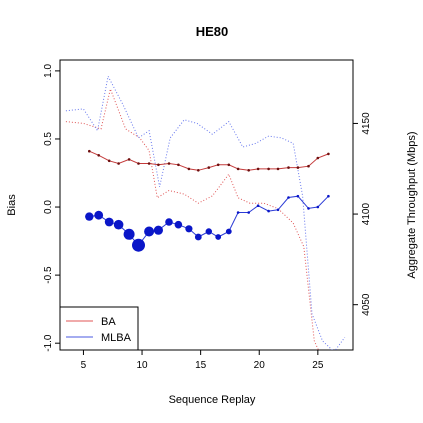 This screenshot has height=423, width=423. Describe the element at coordinates (318, 365) in the screenshot. I see `x-tick-label: 25` at that location.